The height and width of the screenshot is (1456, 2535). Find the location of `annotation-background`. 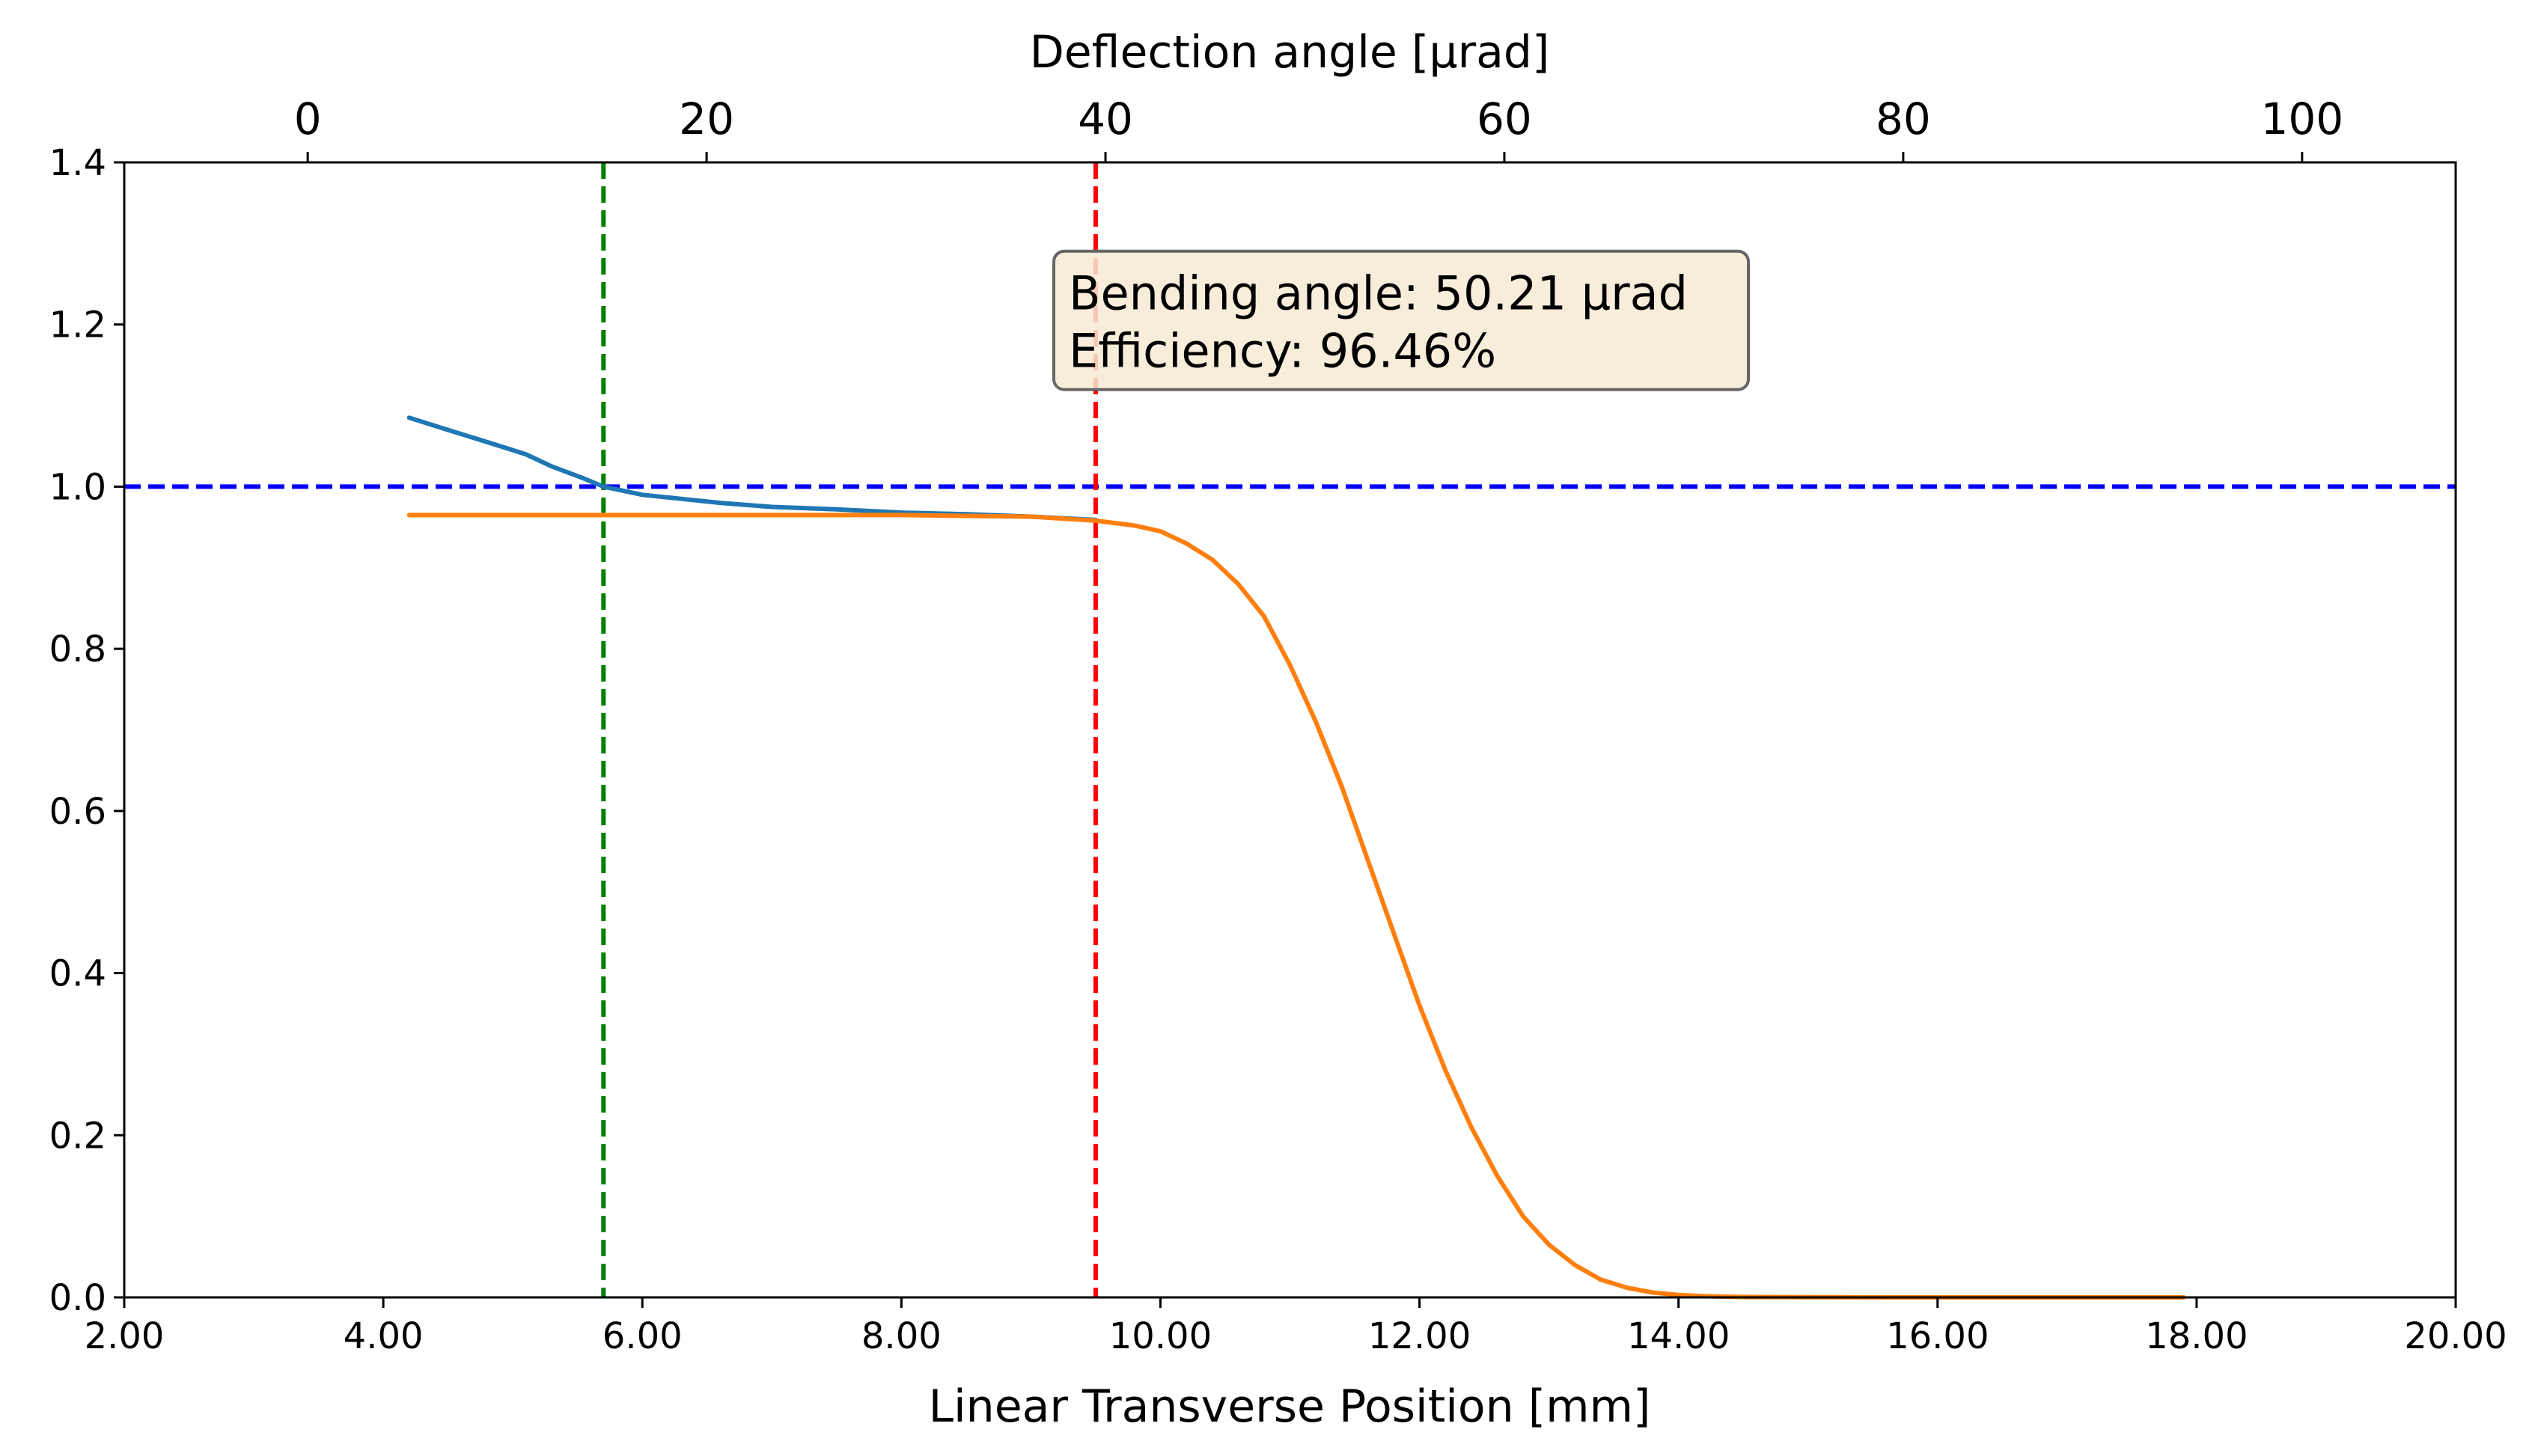

annotation-background is located at coordinates (1401, 320).